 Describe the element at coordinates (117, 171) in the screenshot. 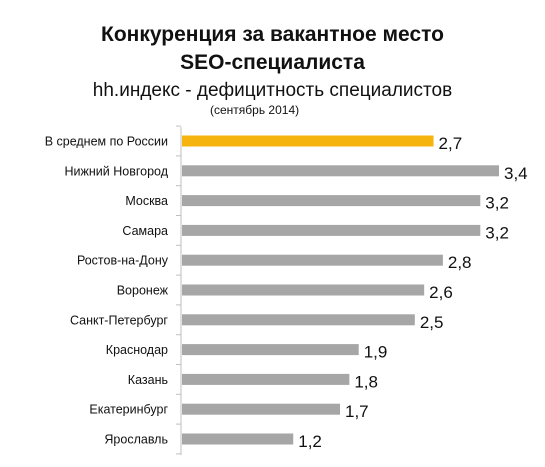

I see `category-label: Нижний Новгород` at that location.